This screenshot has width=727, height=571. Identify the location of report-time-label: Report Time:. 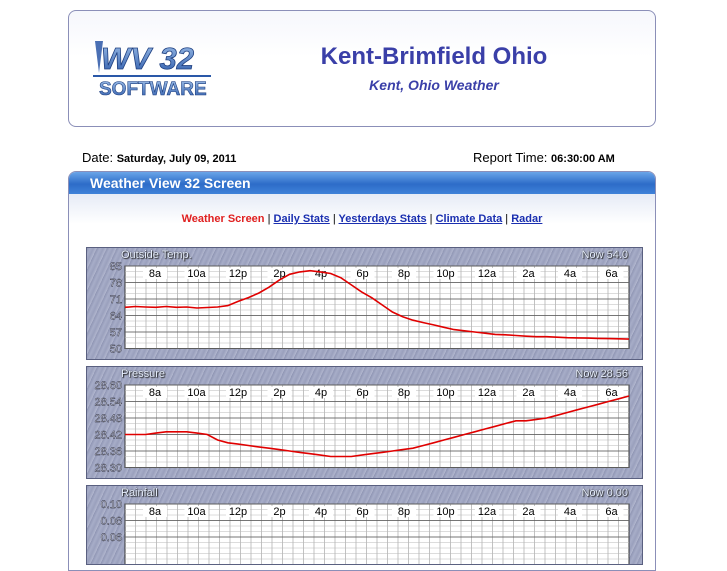
(510, 157).